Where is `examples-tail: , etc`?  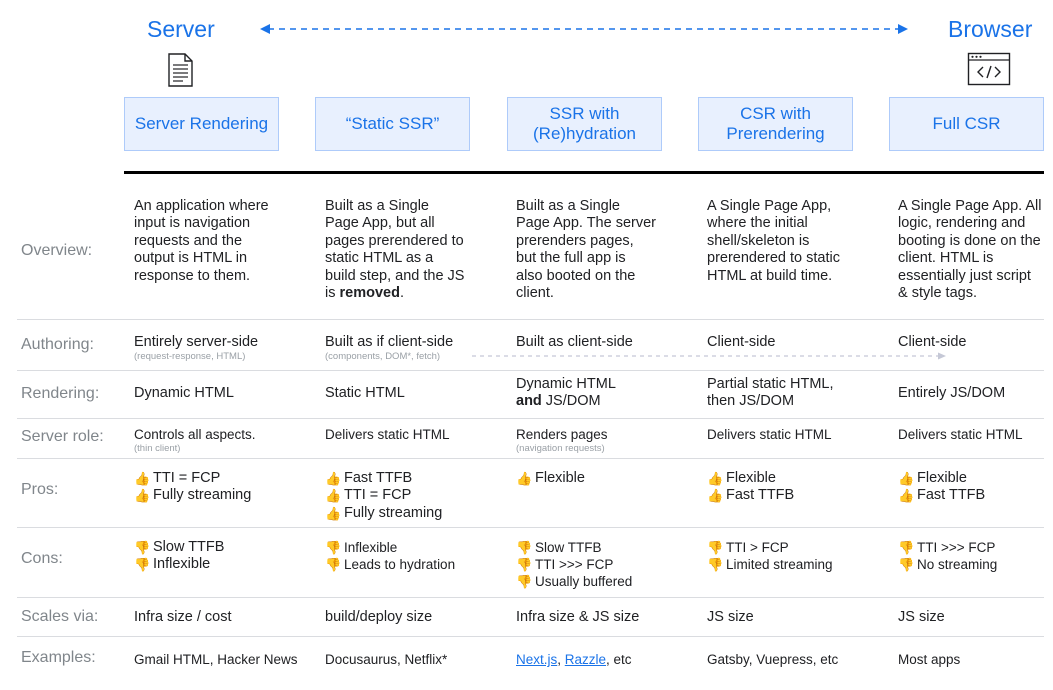 examples-tail: , etc is located at coordinates (619, 659).